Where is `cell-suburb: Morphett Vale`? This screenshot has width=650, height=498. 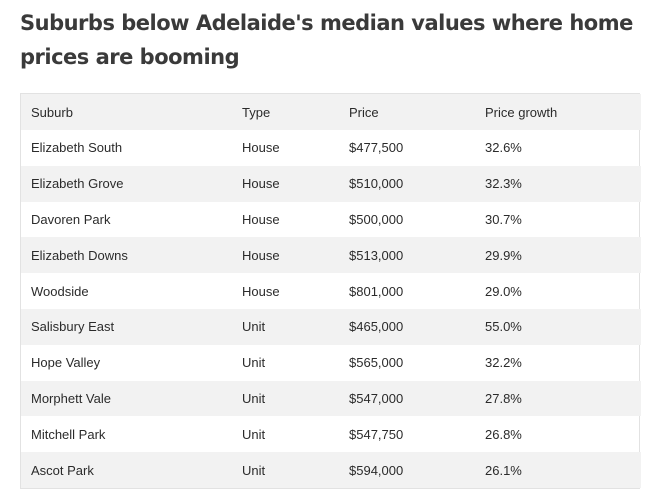 cell-suburb: Morphett Vale is located at coordinates (126, 398).